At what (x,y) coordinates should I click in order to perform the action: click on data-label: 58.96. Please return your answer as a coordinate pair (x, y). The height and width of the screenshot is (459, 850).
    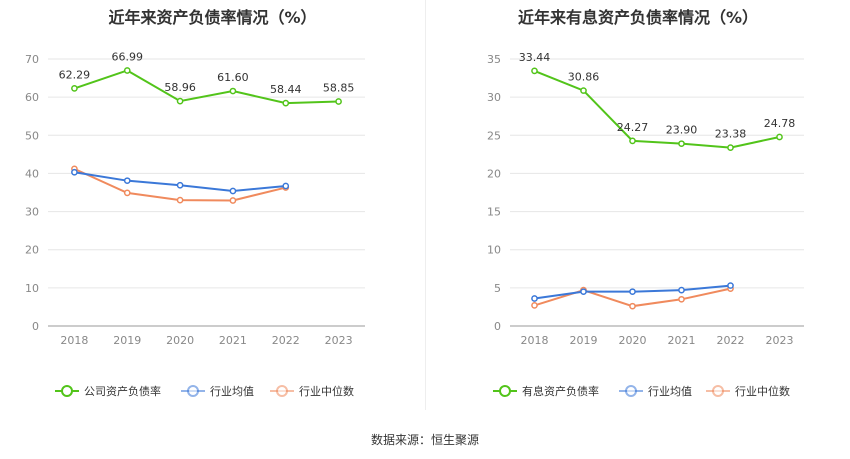
    Looking at the image, I should click on (180, 87).